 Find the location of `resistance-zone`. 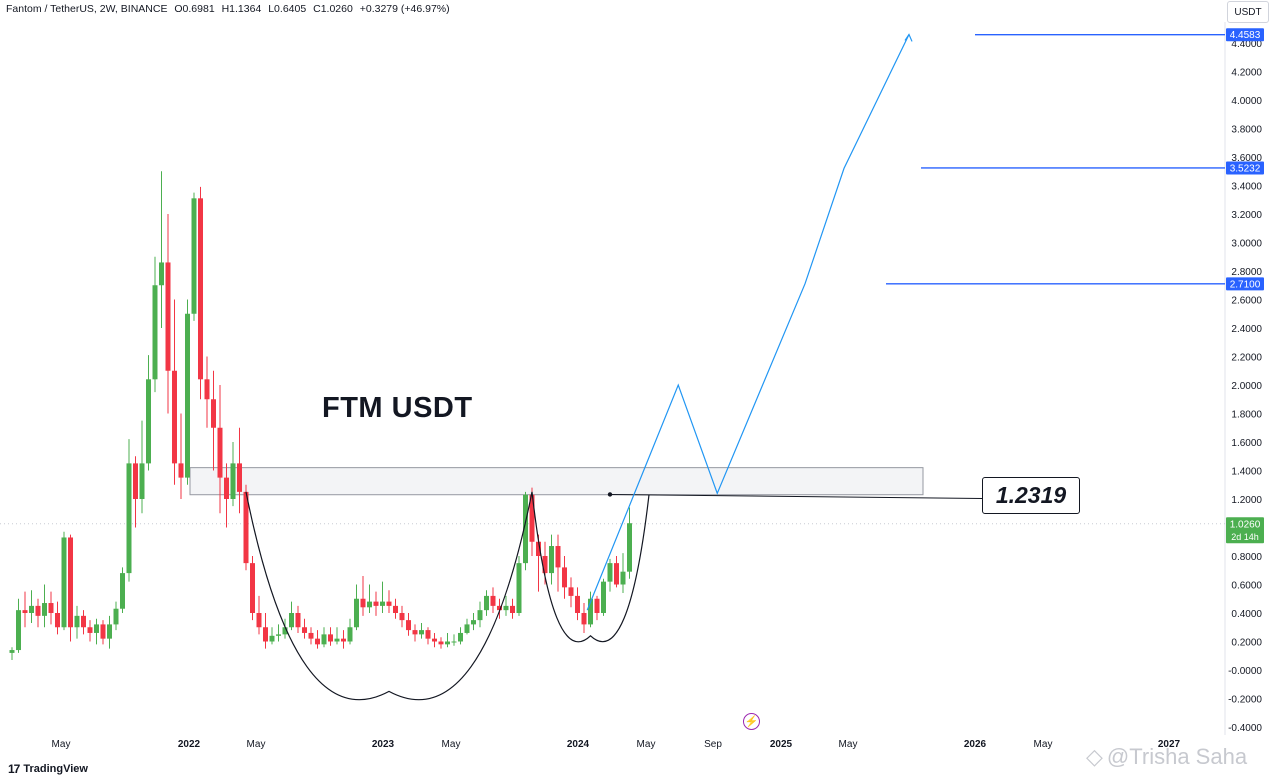

resistance-zone is located at coordinates (556, 481).